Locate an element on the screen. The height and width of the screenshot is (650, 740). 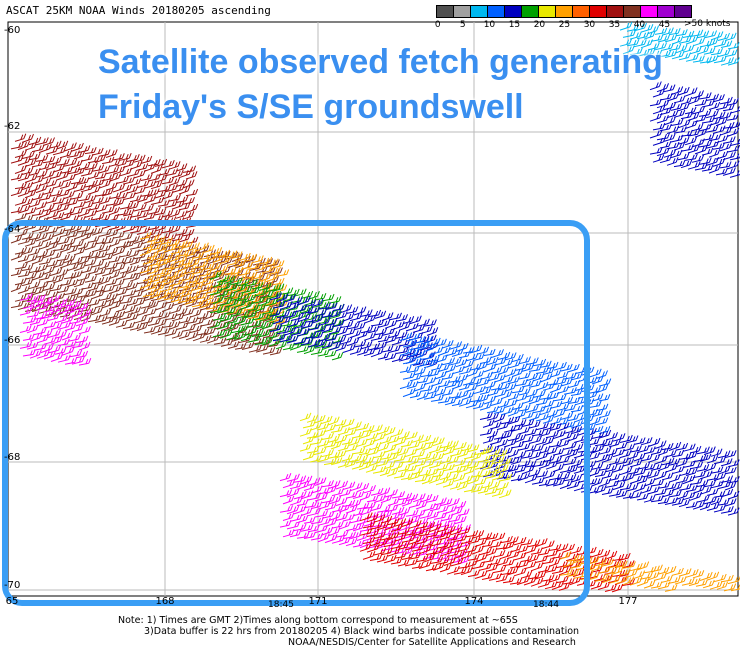
overlay-title-line-1: Satellite observed fetch generating is located at coordinates (380, 62).